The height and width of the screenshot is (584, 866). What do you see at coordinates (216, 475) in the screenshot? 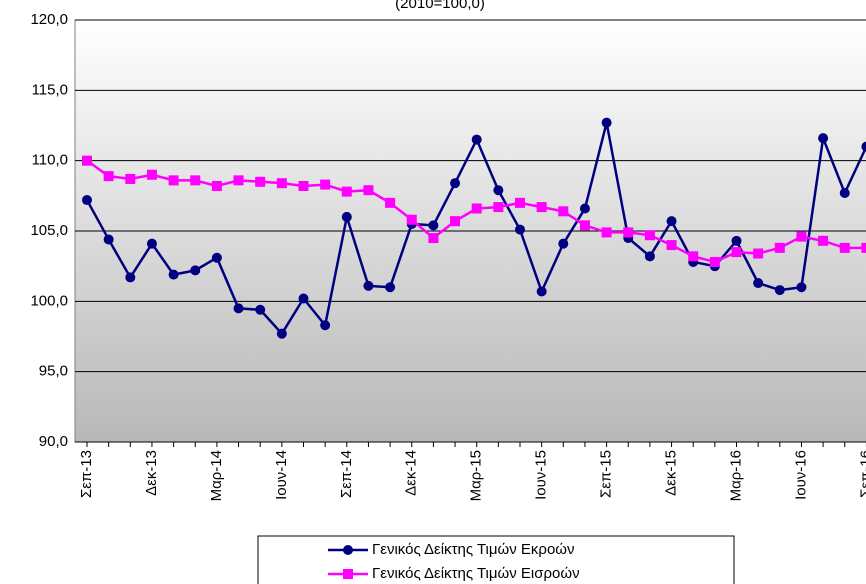
I see `x-tick-label: Μαρ-14` at bounding box center [216, 475].